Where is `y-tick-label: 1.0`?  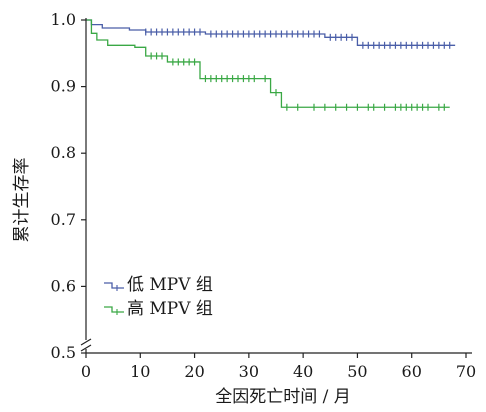
y-tick-label: 1.0 is located at coordinates (63, 19).